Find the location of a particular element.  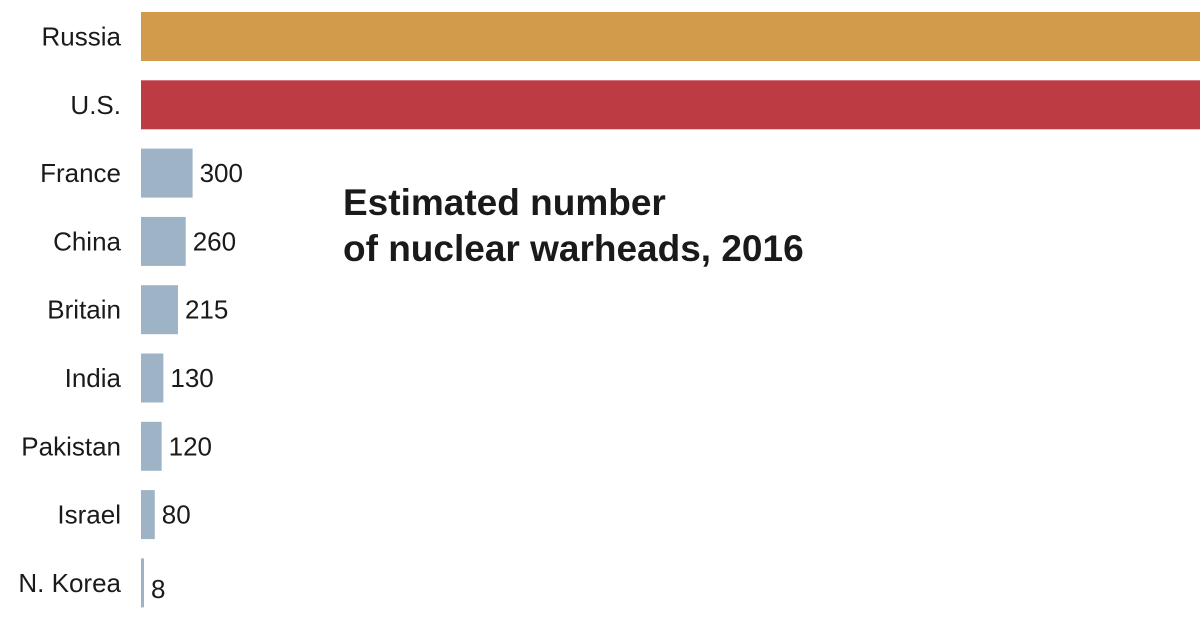

category-label-india: India is located at coordinates (93, 378).